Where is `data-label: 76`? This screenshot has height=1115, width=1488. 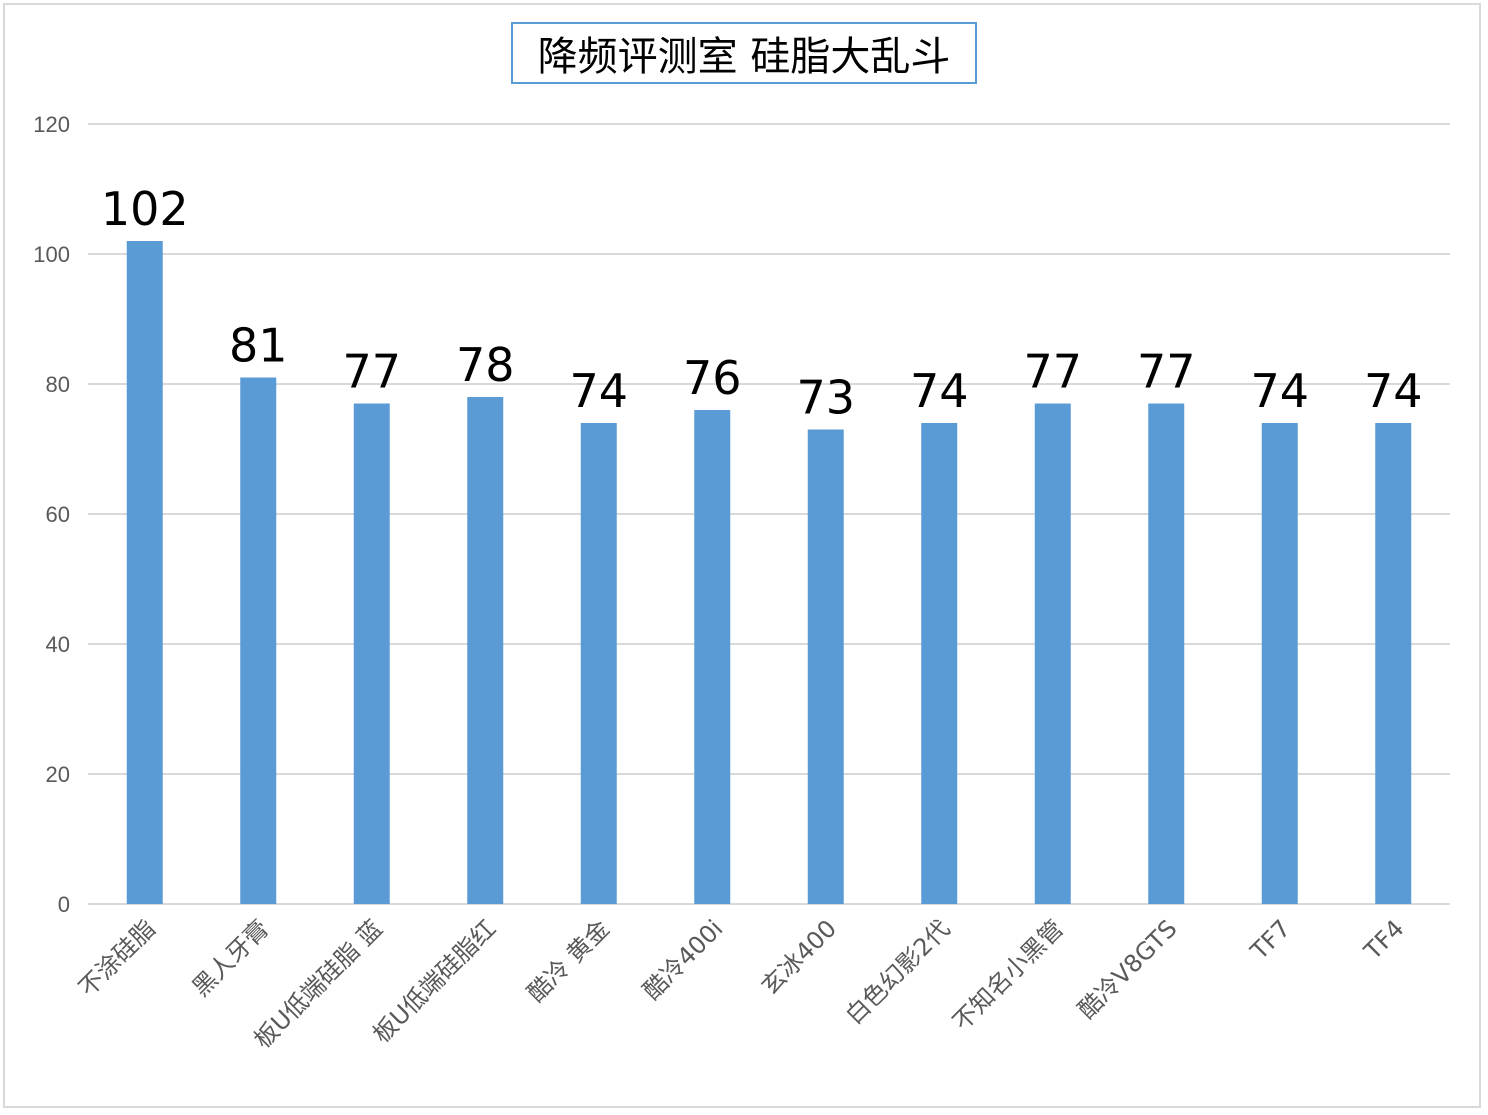 data-label: 76 is located at coordinates (712, 378).